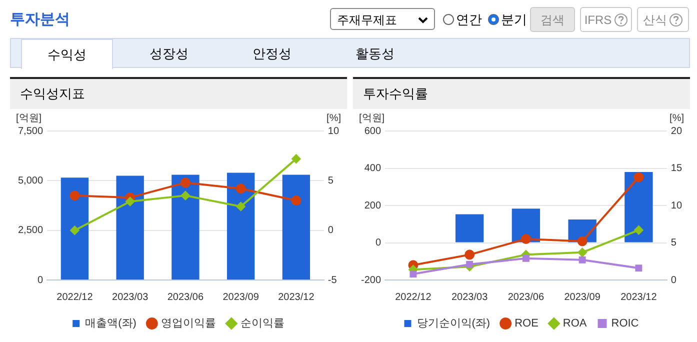 The height and width of the screenshot is (342, 697). I want to click on legend-label: 매출액(좌), so click(110, 324).